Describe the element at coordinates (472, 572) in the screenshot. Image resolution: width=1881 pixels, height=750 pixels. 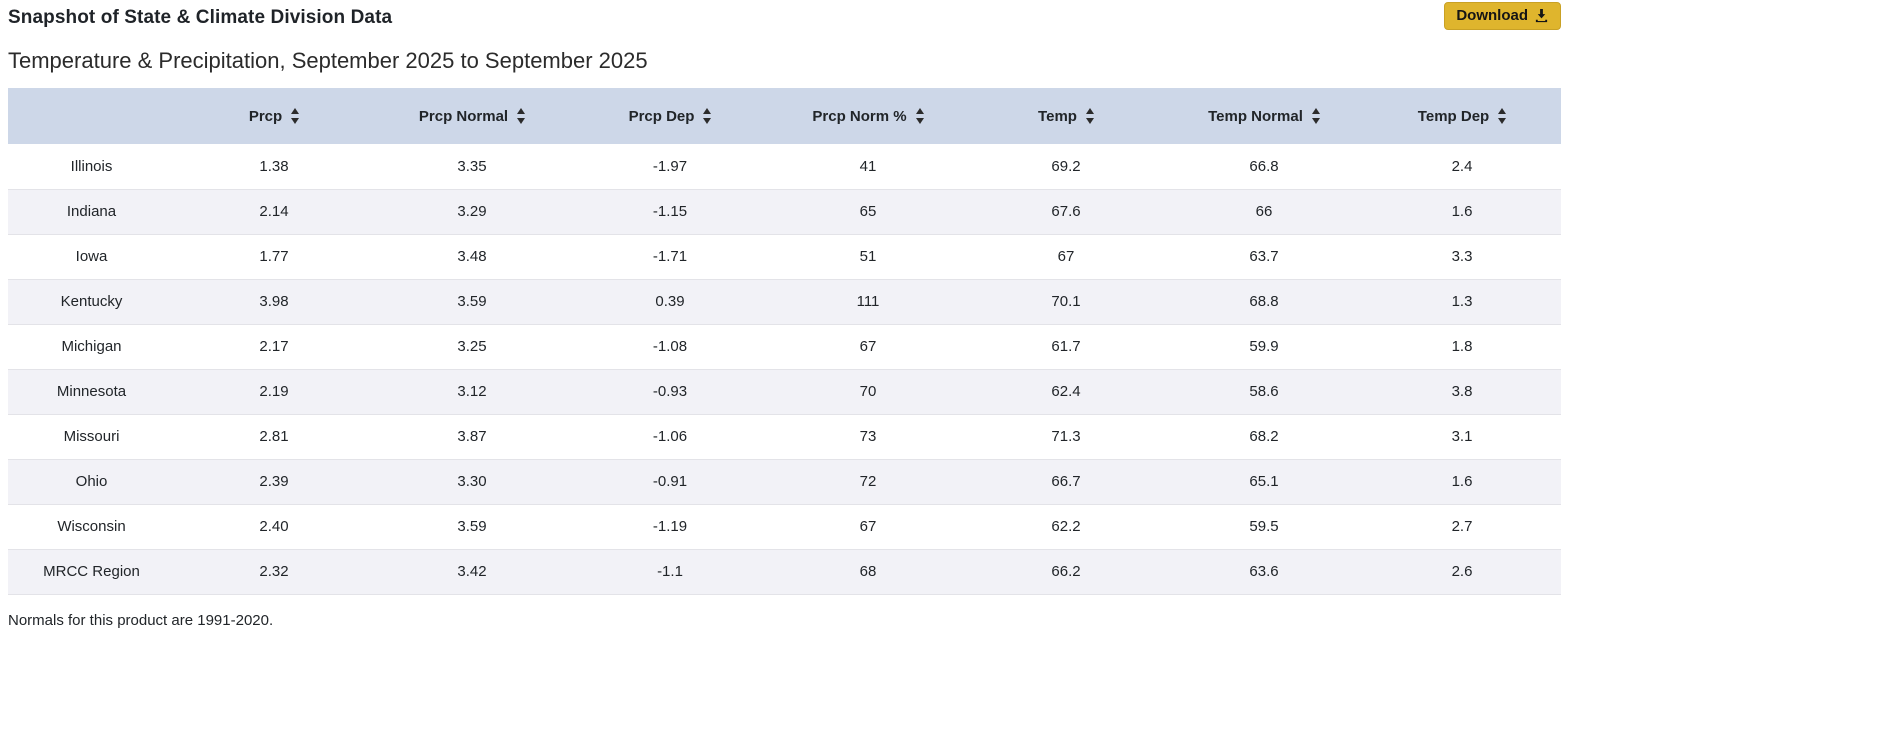
I see `data-cell: 3.42` at that location.